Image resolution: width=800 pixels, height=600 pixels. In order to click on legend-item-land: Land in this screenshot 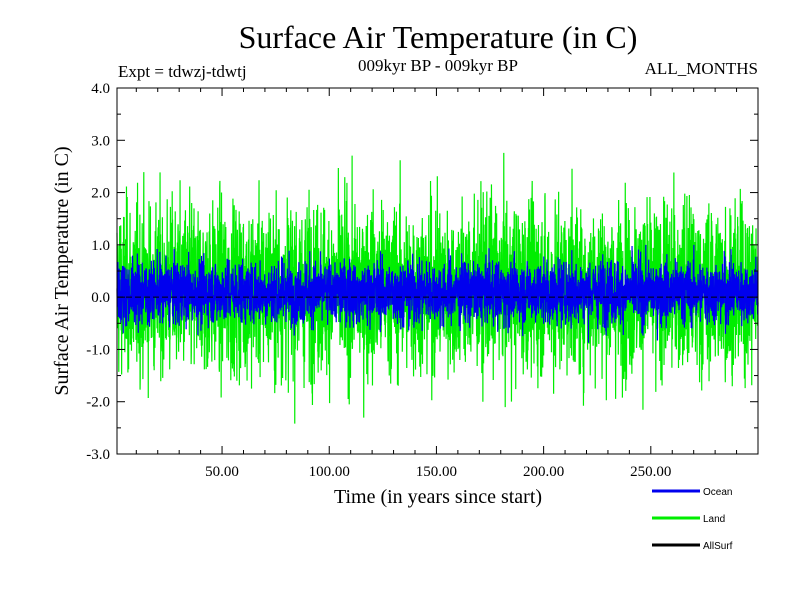, I will do `click(688, 519)`.